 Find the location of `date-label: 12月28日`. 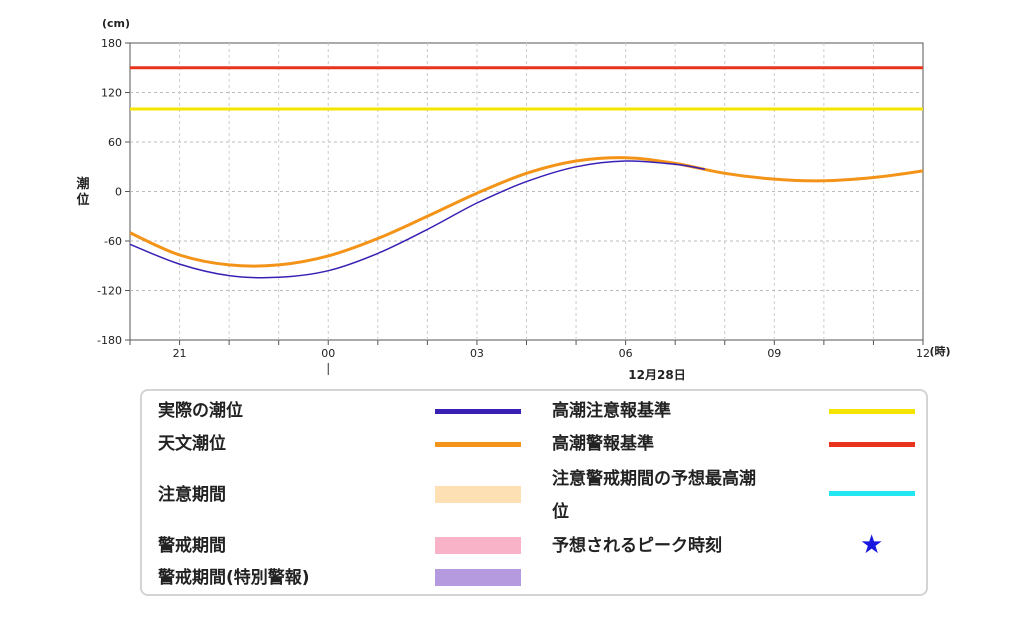

date-label: 12月28日 is located at coordinates (656, 375).